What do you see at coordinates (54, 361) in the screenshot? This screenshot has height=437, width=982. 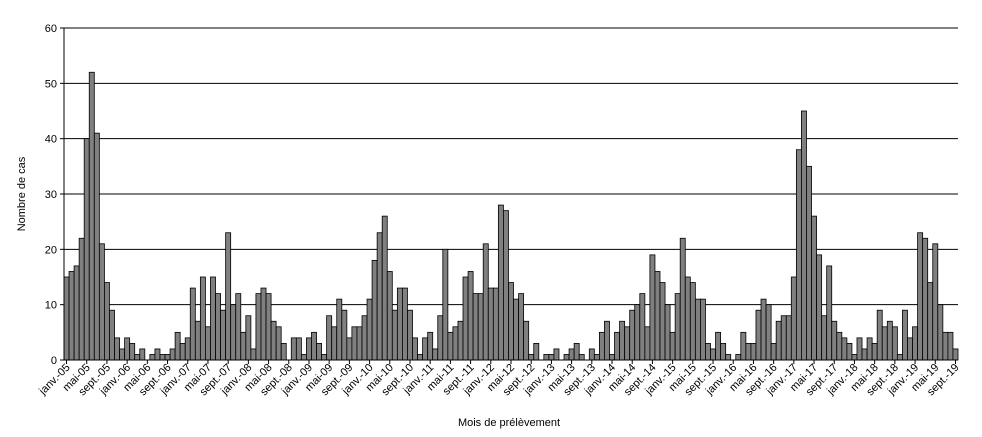 I see `y-tick-label: 0` at bounding box center [54, 361].